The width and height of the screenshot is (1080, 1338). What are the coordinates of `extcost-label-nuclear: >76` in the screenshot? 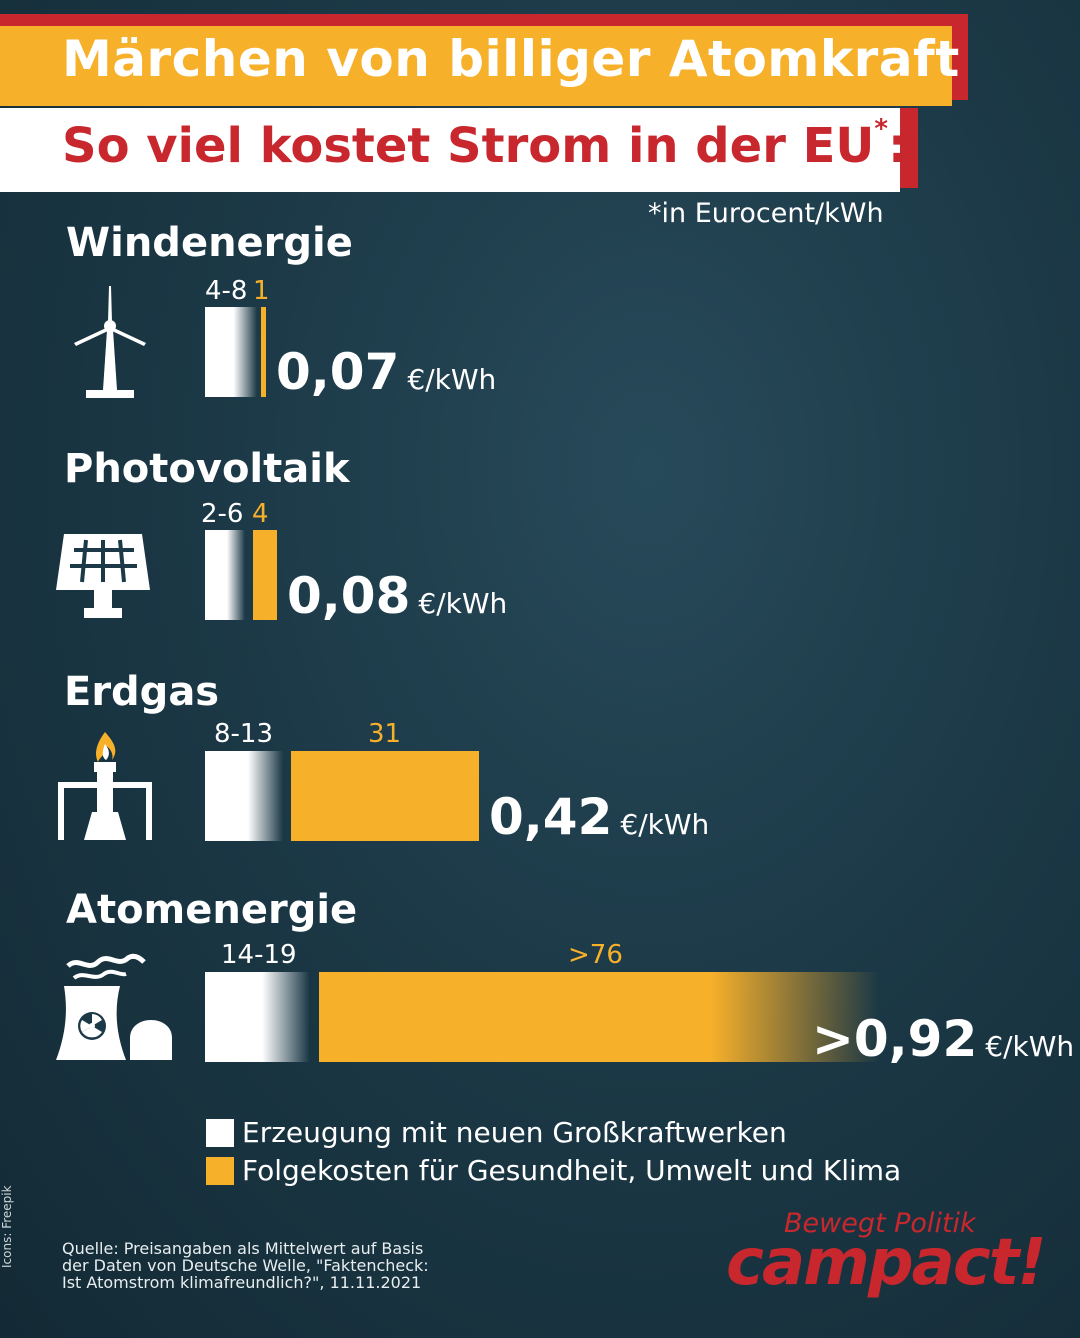 It's located at (595, 955).